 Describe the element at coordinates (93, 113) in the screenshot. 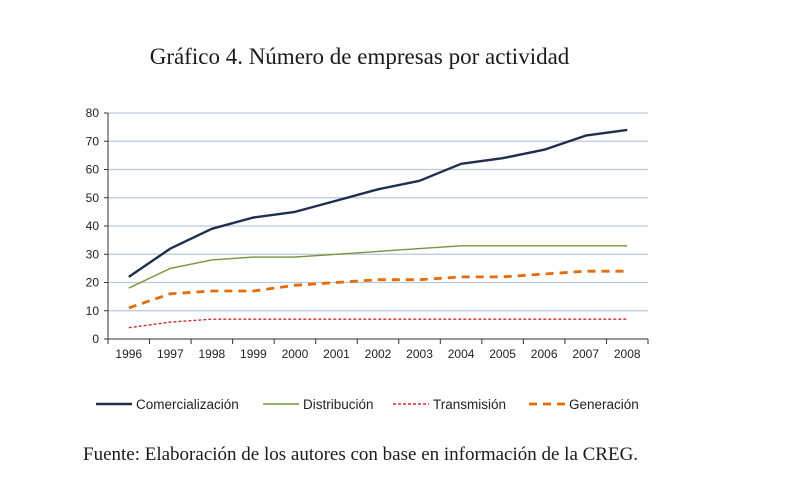

I see `y-tick-label: 80` at that location.